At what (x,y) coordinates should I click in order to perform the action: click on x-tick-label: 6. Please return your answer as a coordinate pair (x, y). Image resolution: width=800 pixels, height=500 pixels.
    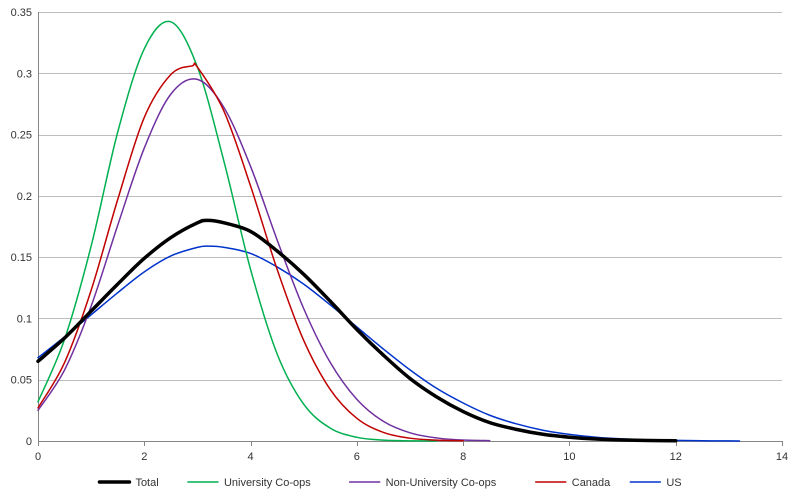
    Looking at the image, I should click on (357, 457).